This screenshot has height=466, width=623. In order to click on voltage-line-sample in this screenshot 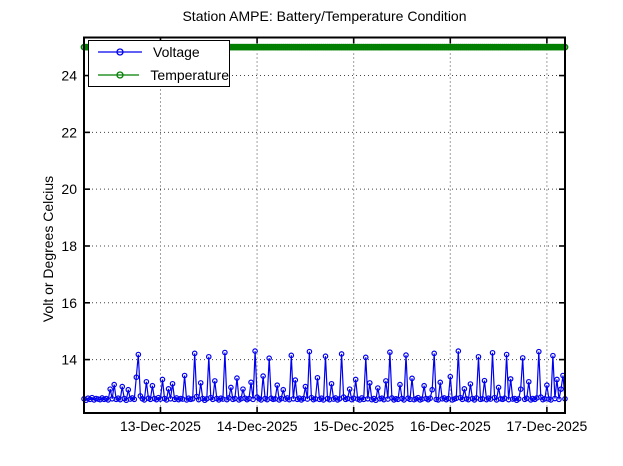, I will do `click(120, 52)`.